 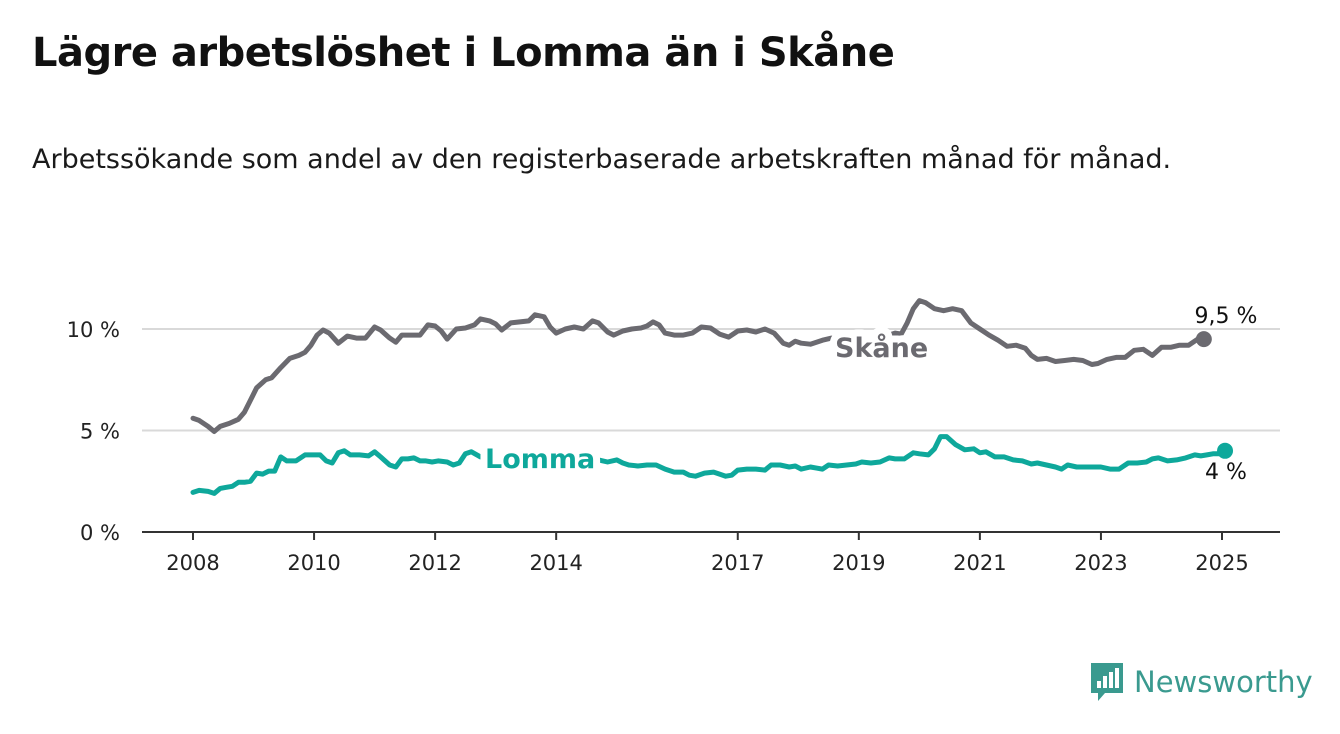 What do you see at coordinates (1221, 563) in the screenshot?
I see `x-tick-label: 2025` at bounding box center [1221, 563].